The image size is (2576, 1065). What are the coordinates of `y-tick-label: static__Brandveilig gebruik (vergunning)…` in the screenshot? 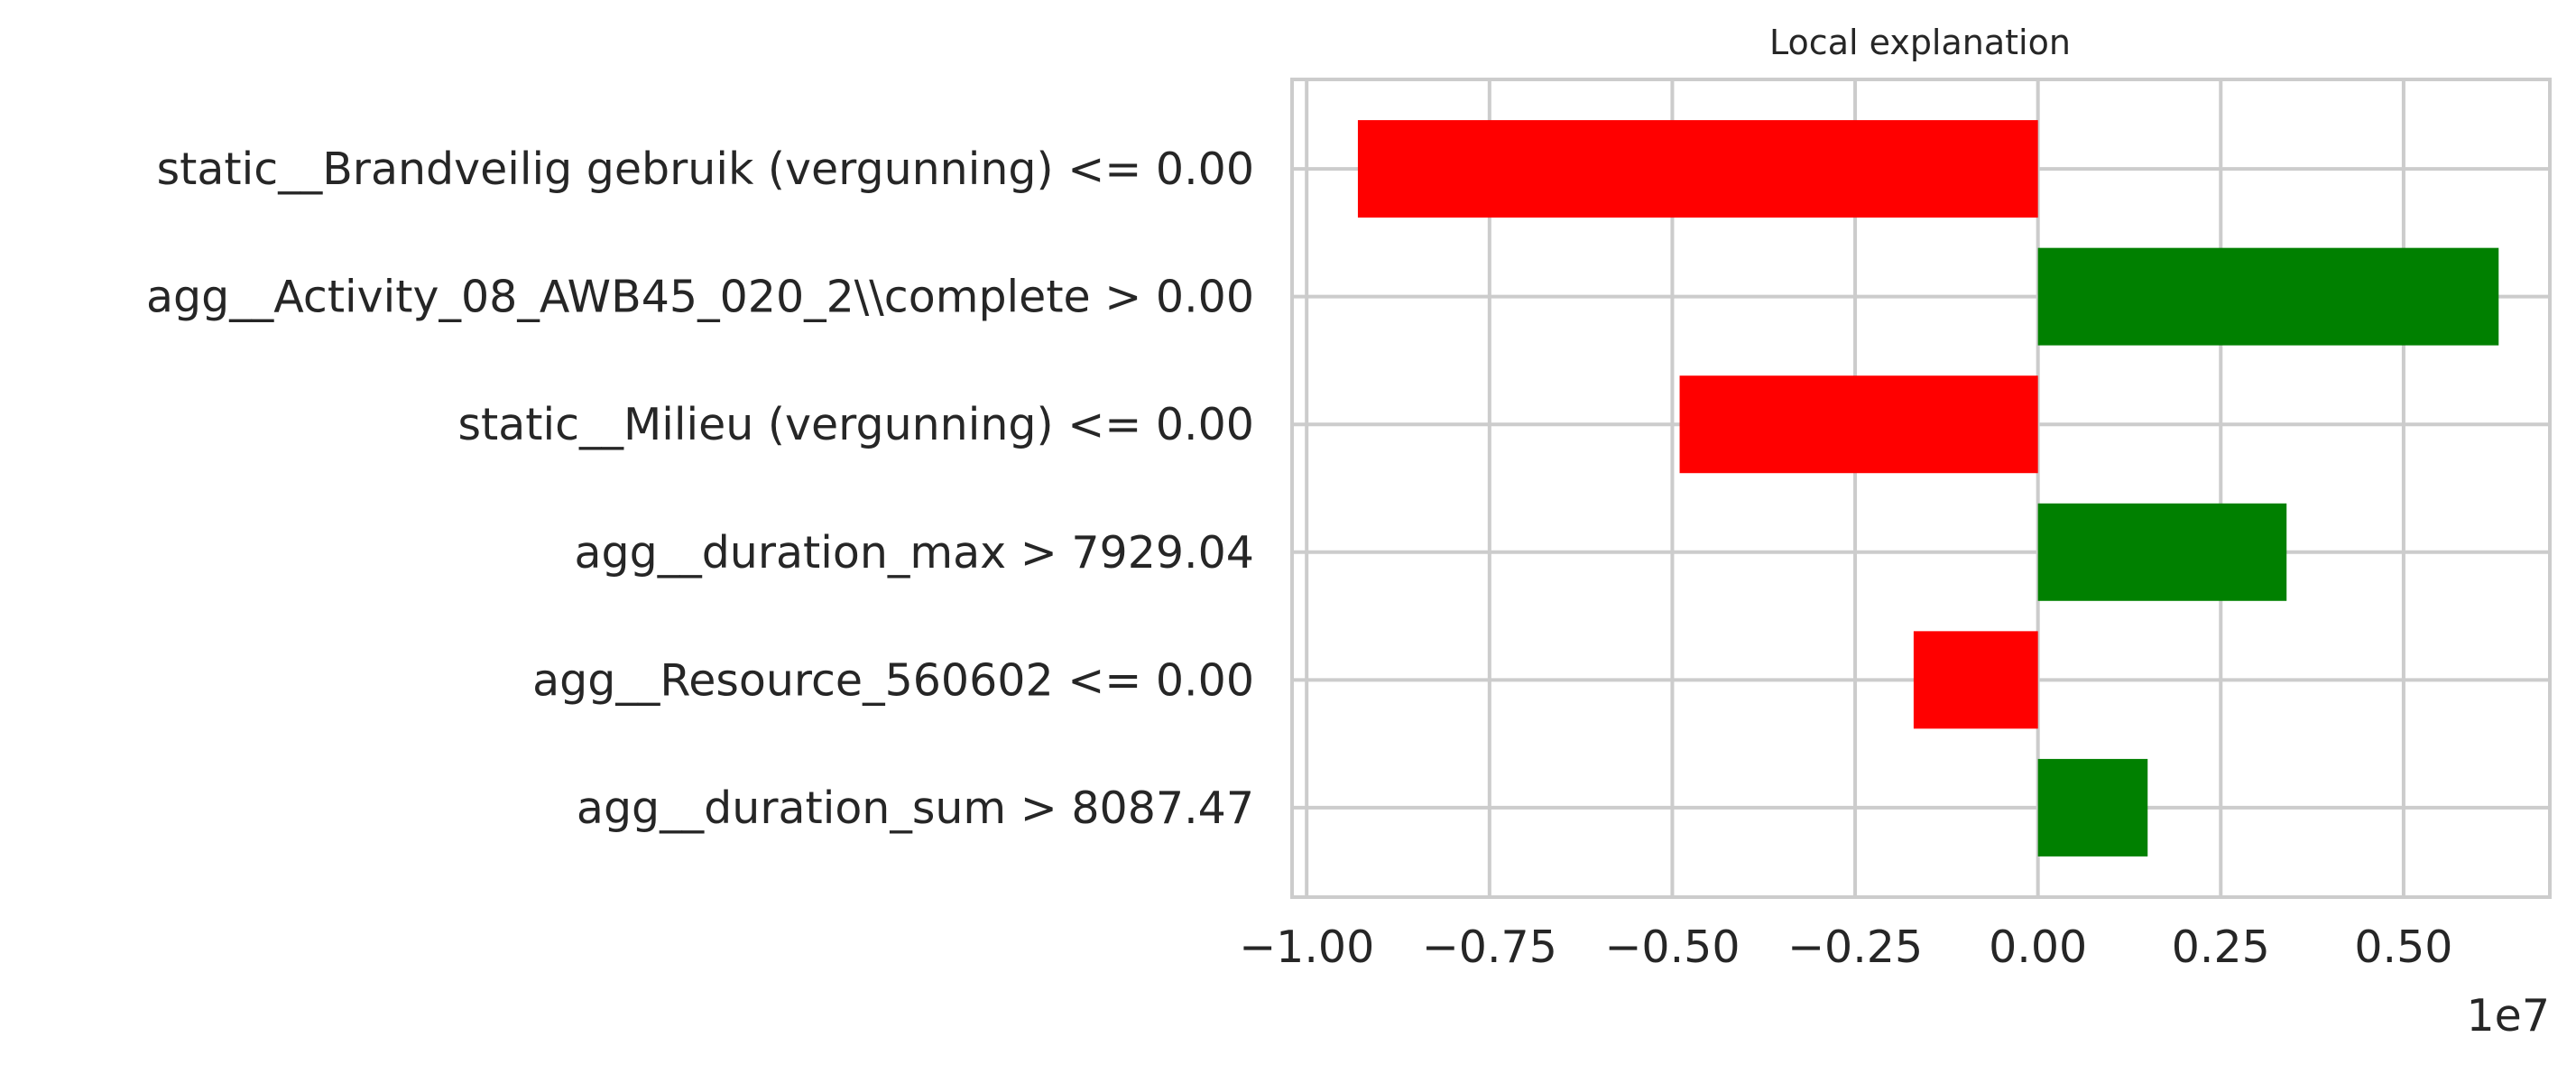 It's located at (705, 169).